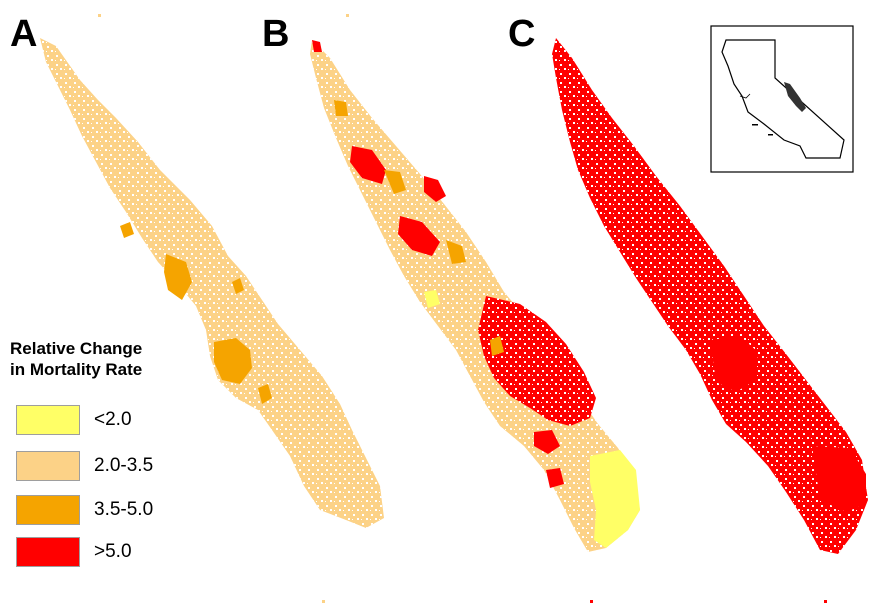  What do you see at coordinates (23, 34) in the screenshot?
I see `panel-label-a: A` at bounding box center [23, 34].